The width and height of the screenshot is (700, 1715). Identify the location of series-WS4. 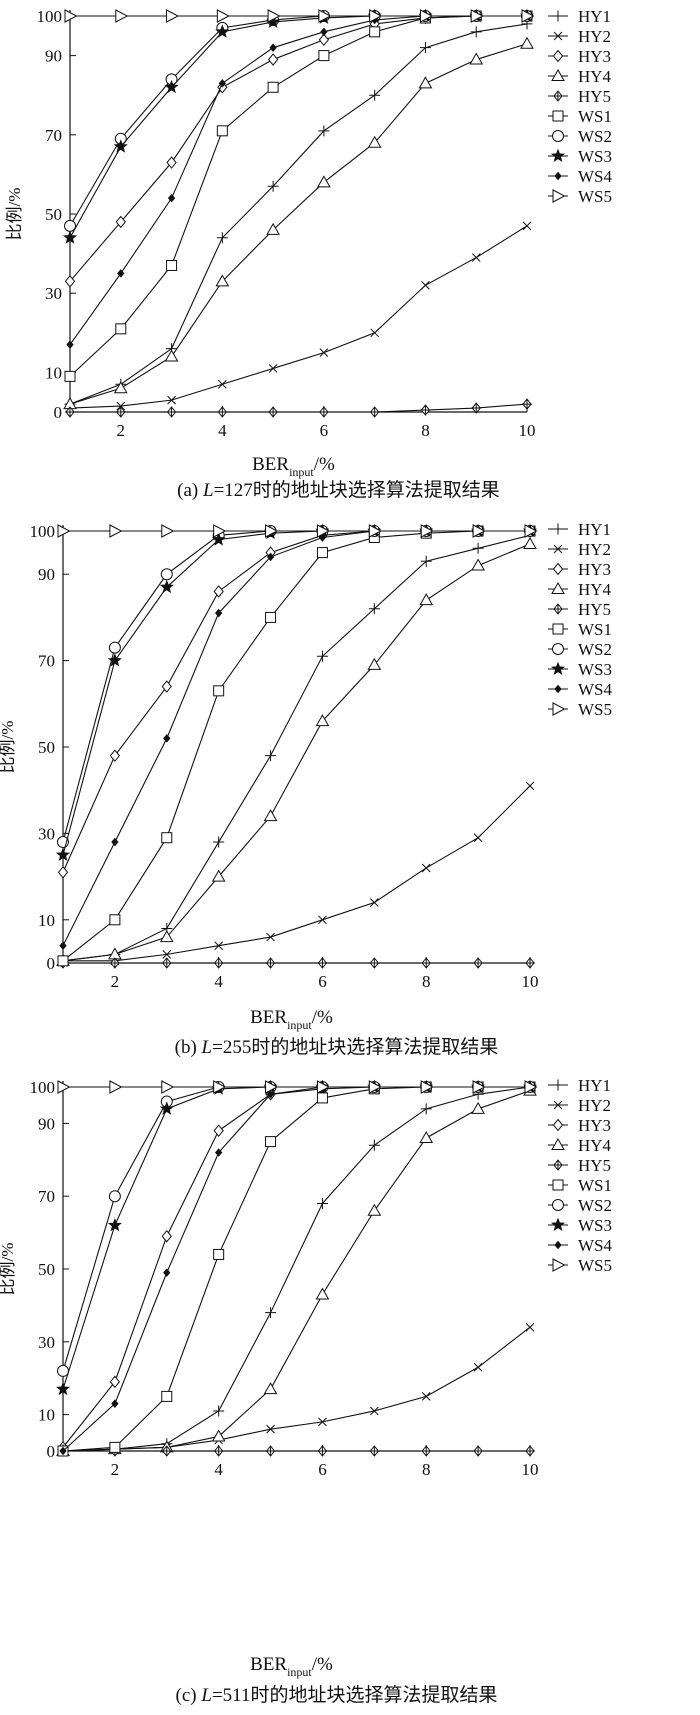
(296, 1269).